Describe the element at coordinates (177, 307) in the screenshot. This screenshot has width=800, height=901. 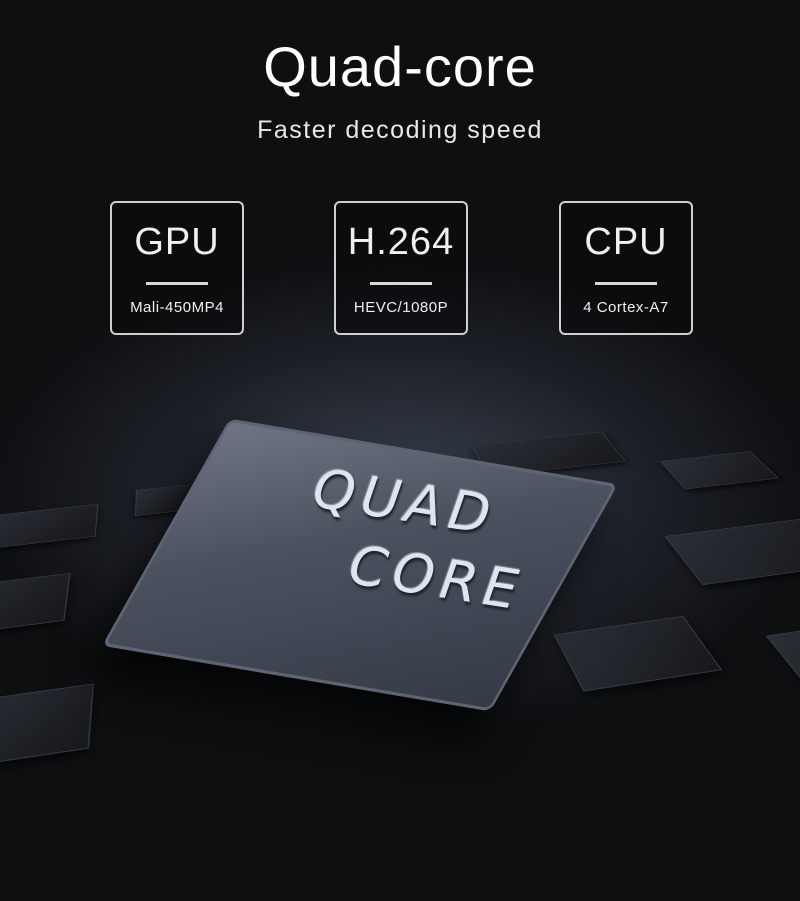
I see `spec-detail: Mali-450MP4` at that location.